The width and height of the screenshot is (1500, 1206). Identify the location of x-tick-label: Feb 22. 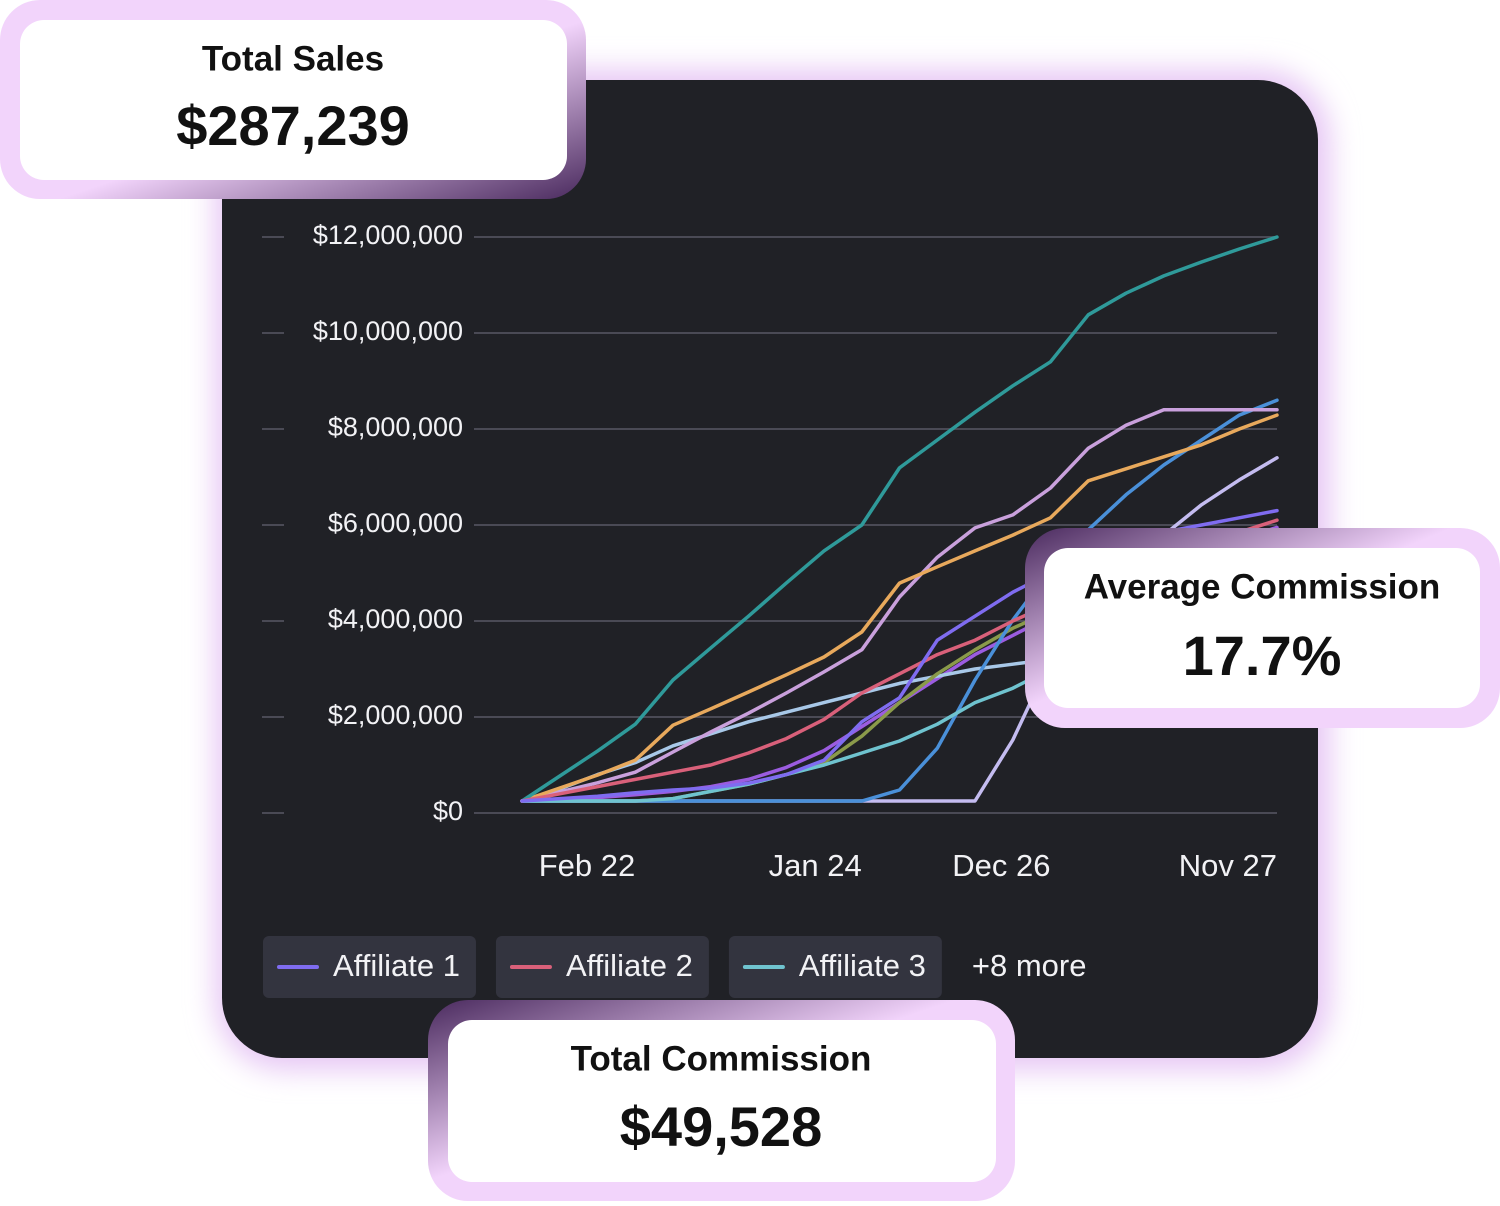
(587, 865).